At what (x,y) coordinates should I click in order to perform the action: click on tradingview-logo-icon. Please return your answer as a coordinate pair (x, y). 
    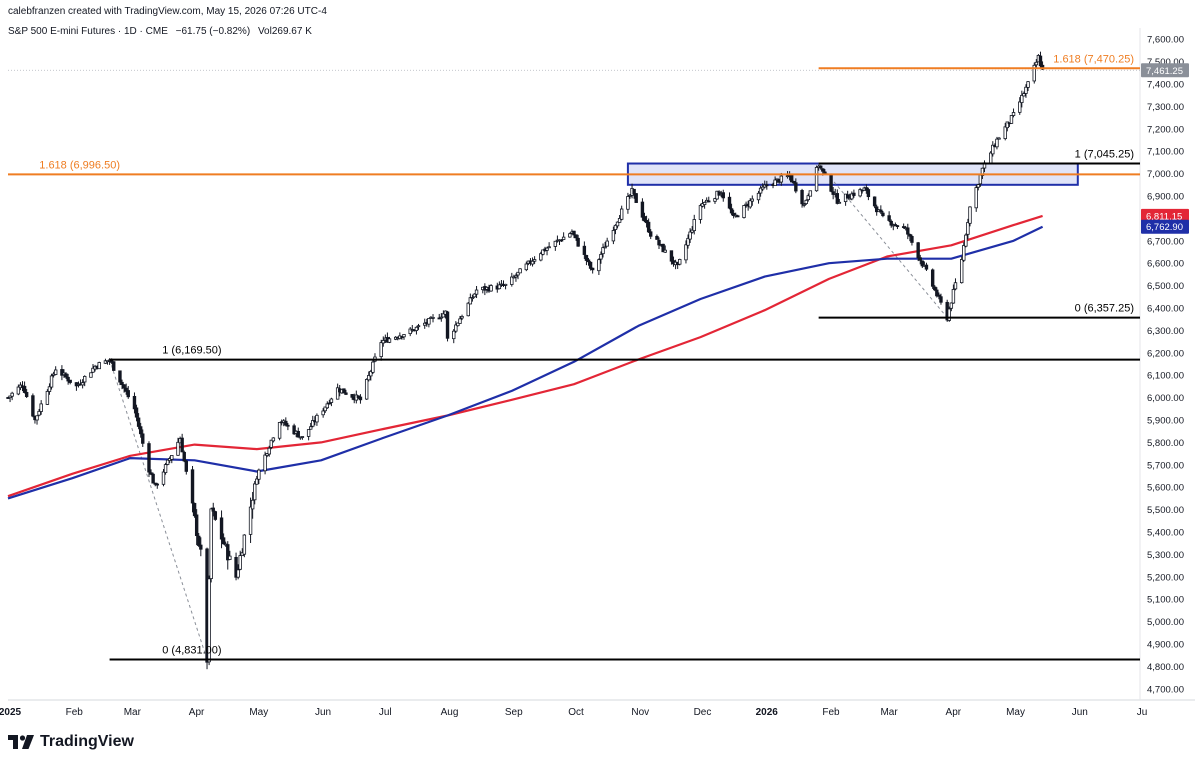
    Looking at the image, I should click on (21, 742).